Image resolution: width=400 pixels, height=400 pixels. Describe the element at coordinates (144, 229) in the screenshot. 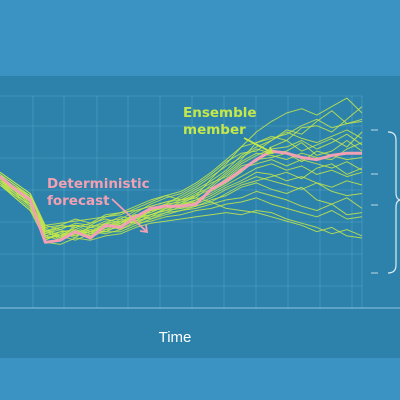

I see `deterministic-arrow-head` at that location.